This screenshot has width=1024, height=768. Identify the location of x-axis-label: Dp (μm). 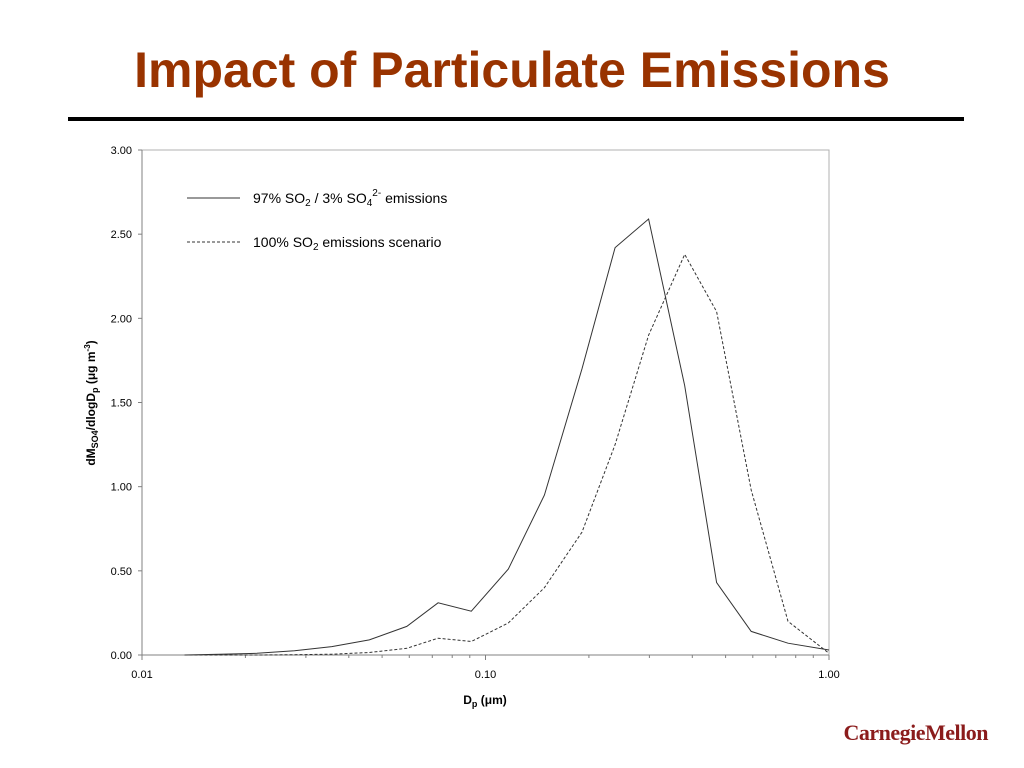
(485, 701).